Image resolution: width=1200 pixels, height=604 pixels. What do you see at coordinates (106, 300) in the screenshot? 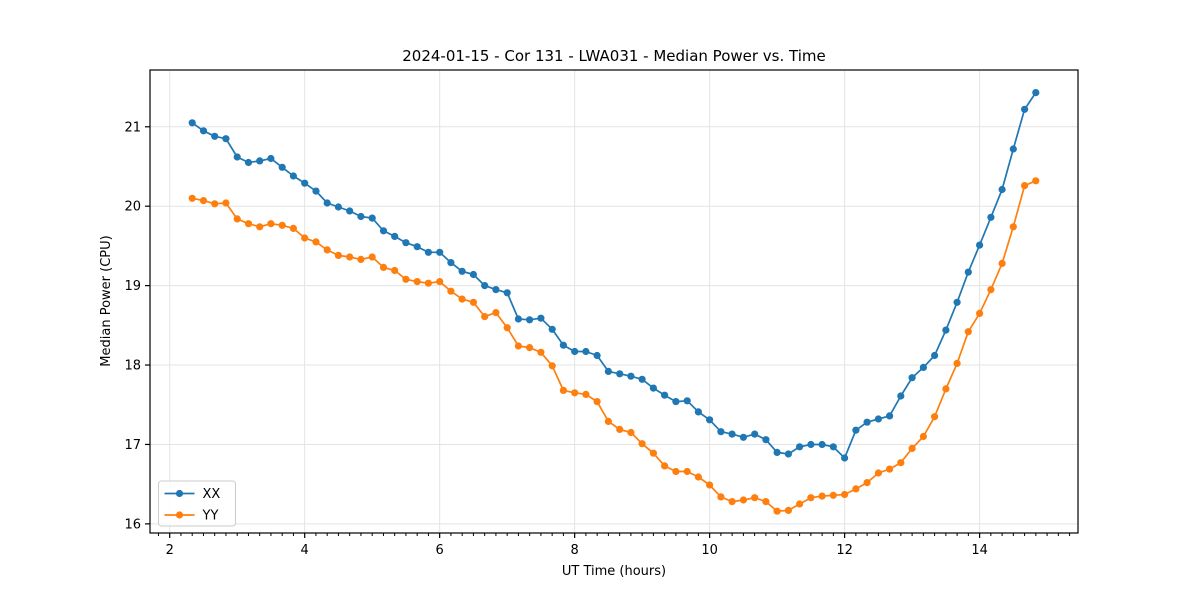
I see `y-axis-label: Median Power (CPU)` at bounding box center [106, 300].